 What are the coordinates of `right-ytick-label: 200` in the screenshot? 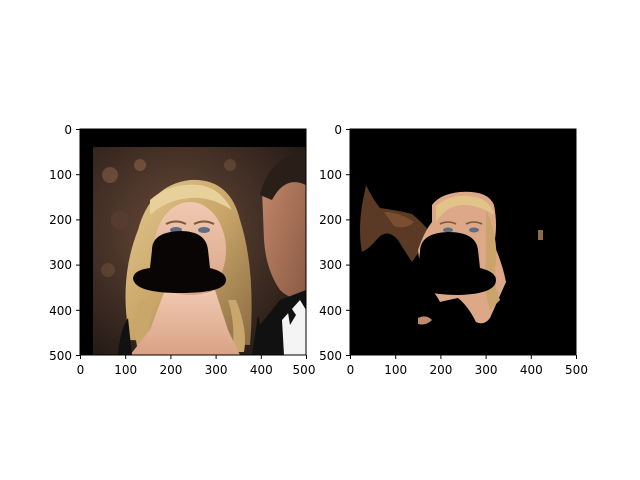 It's located at (330, 220).